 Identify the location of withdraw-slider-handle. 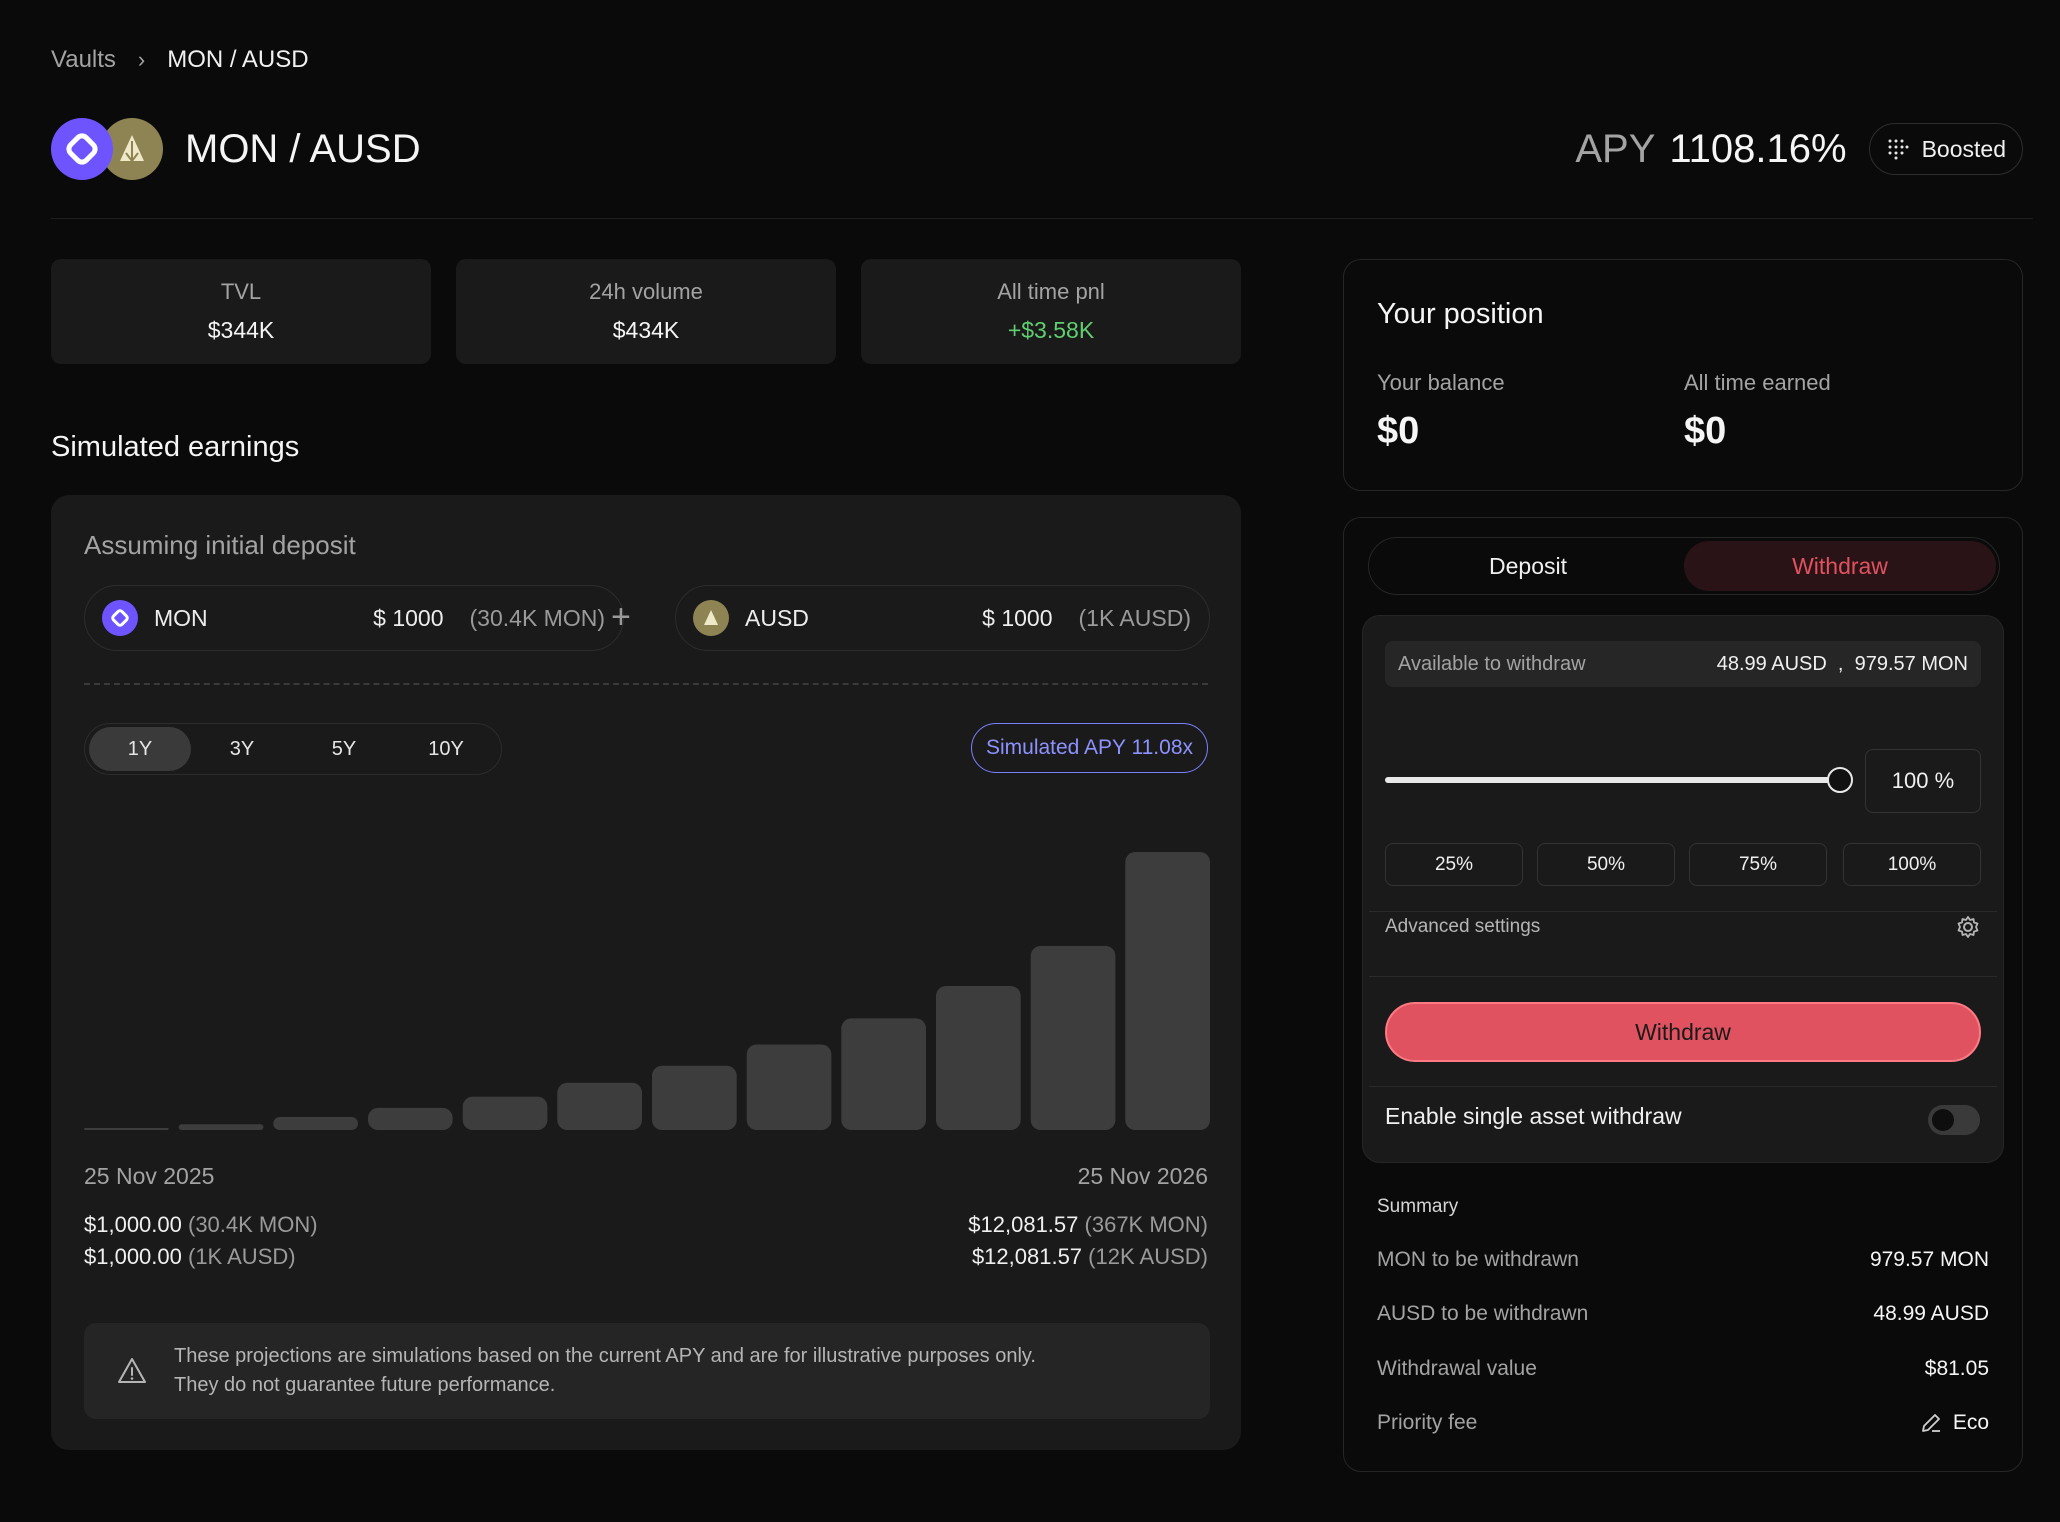
(1840, 780).